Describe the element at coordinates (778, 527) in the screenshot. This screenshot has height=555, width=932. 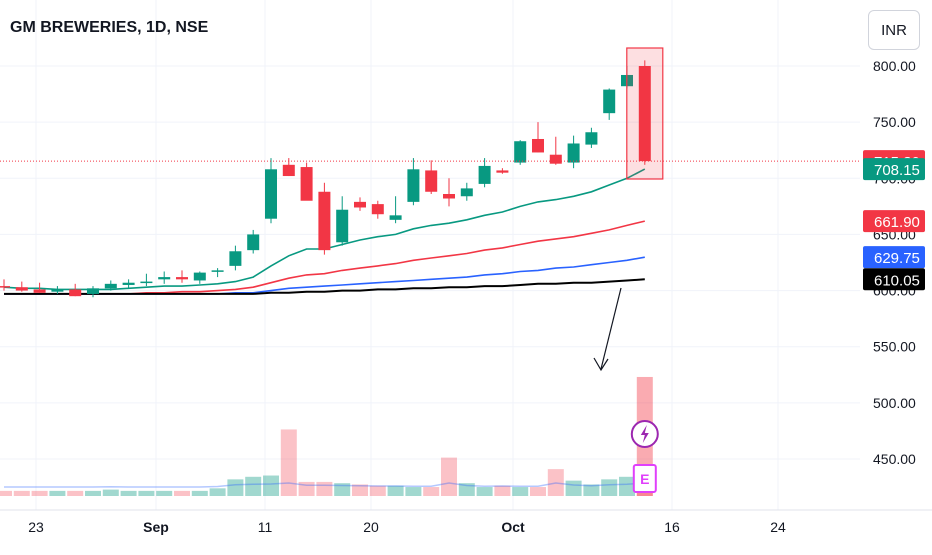
I see `x-tick-label: 24` at that location.